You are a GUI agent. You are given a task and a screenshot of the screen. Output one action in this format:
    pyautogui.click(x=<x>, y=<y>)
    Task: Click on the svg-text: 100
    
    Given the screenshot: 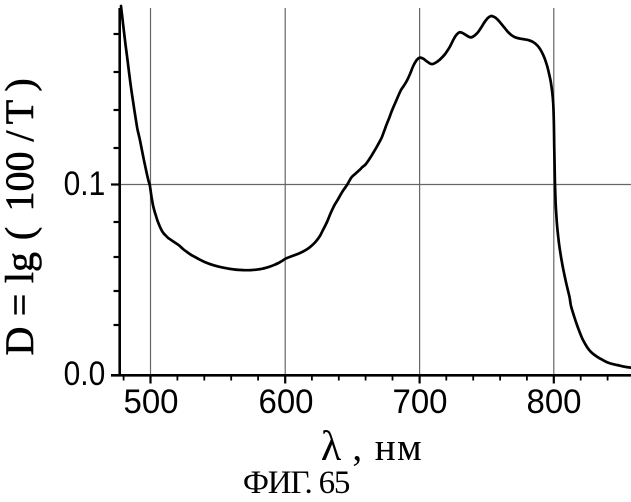 What is the action you would take?
    pyautogui.click(x=21, y=182)
    